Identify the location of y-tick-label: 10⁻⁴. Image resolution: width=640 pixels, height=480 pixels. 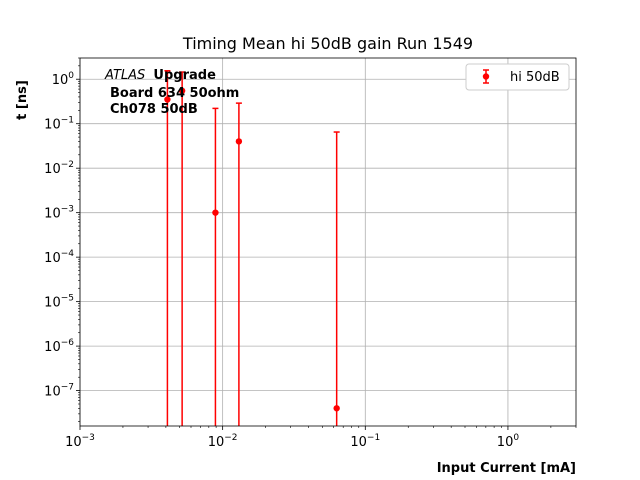
(59, 257).